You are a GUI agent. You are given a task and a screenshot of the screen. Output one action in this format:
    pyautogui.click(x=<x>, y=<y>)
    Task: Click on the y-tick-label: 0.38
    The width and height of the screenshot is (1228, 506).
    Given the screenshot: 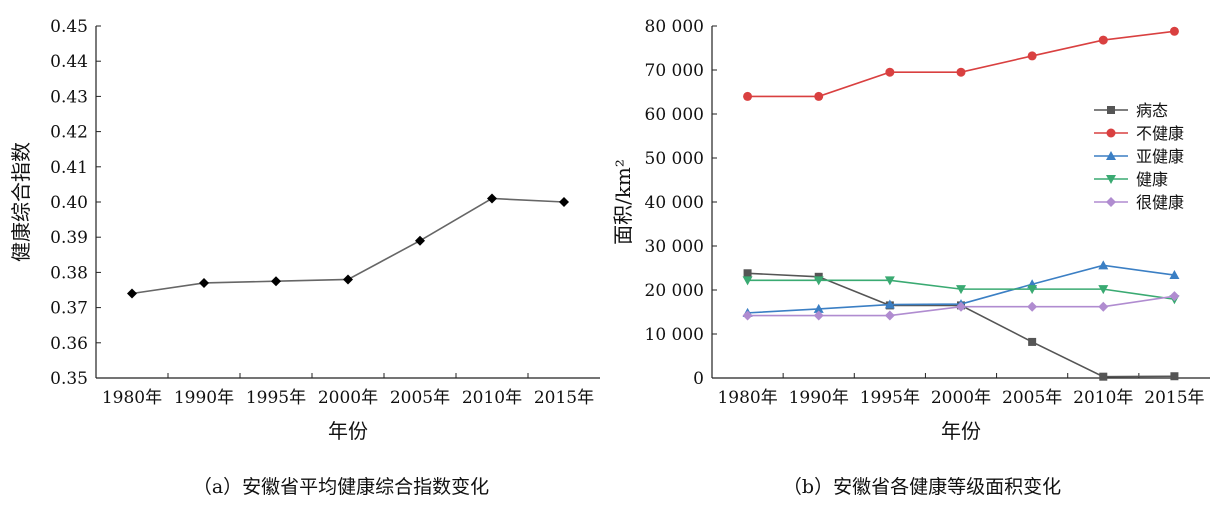 What is the action you would take?
    pyautogui.click(x=69, y=273)
    